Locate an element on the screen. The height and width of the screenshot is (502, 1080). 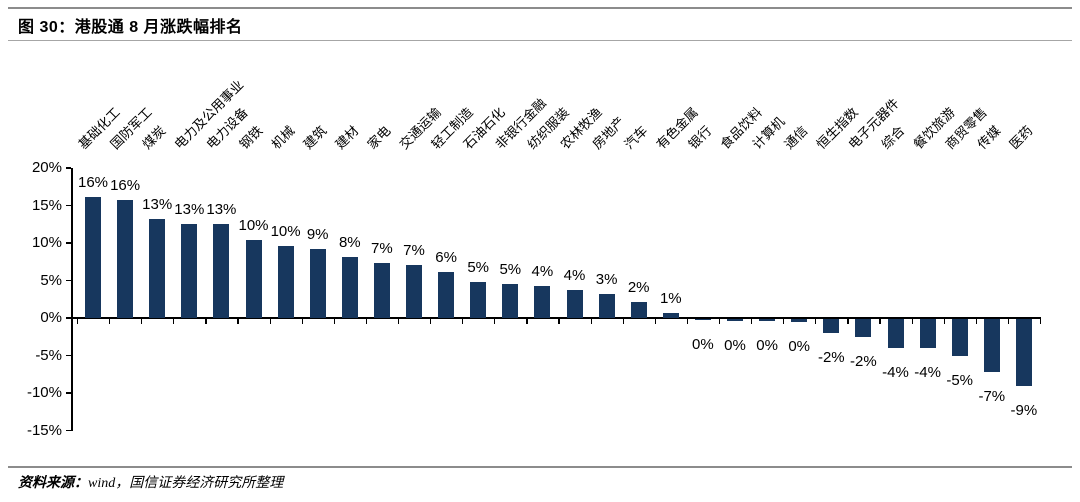
y-axis-tick-label: 0% is located at coordinates (51, 317).